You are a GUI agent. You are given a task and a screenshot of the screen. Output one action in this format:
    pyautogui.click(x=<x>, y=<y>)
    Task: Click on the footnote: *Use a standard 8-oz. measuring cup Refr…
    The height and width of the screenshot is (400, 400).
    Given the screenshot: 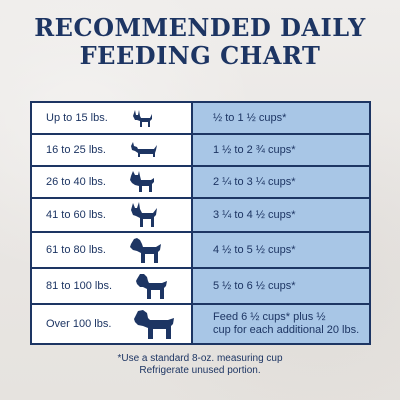 What is the action you would take?
    pyautogui.click(x=200, y=365)
    